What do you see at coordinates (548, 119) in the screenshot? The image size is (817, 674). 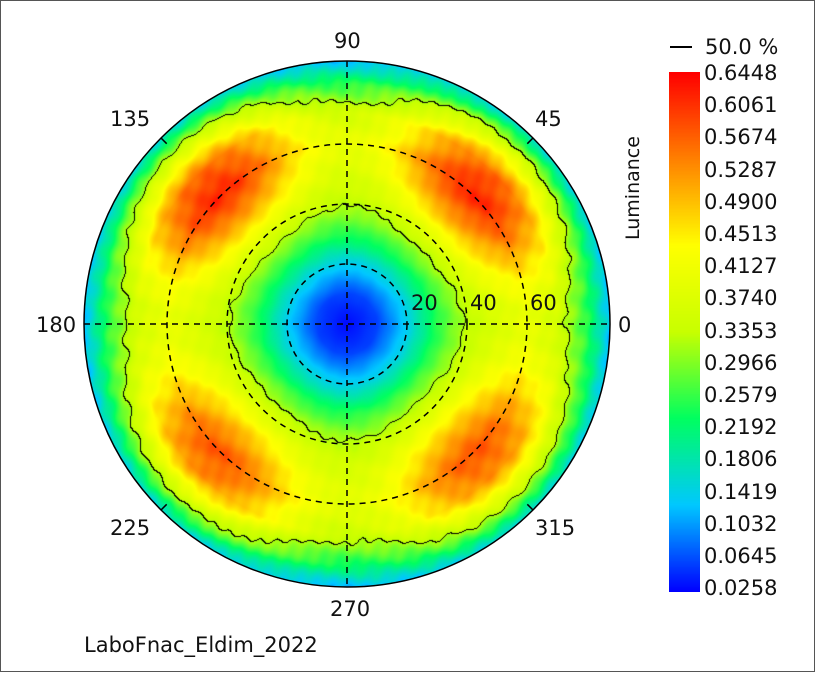 I see `angle-label-45: 45` at bounding box center [548, 119].